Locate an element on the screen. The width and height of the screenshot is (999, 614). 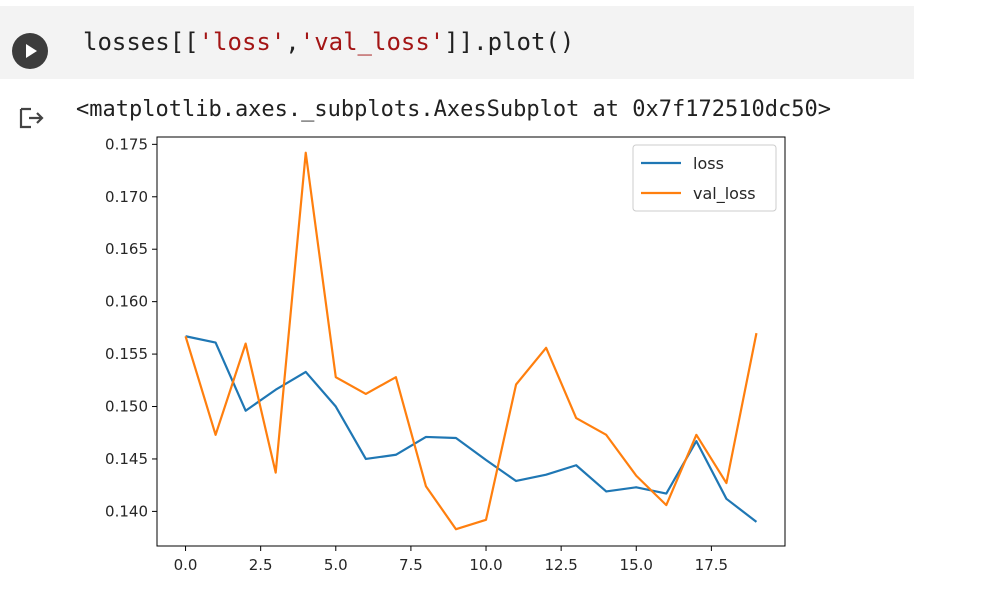
code-token: losses[[ is located at coordinates (141, 42).